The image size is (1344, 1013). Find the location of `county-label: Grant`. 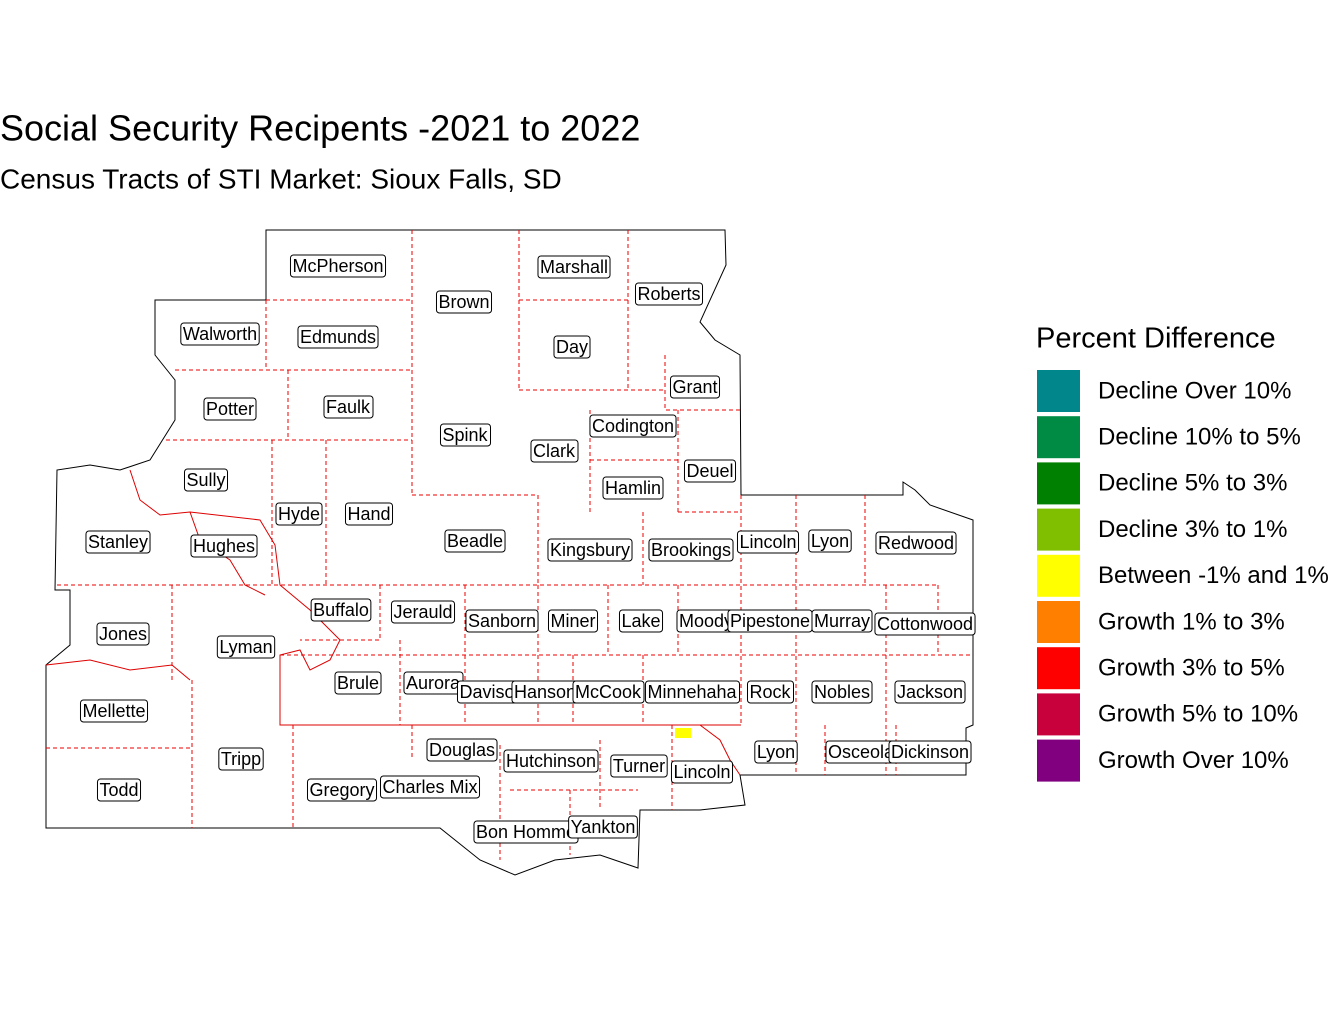

county-label: Grant is located at coordinates (695, 387).